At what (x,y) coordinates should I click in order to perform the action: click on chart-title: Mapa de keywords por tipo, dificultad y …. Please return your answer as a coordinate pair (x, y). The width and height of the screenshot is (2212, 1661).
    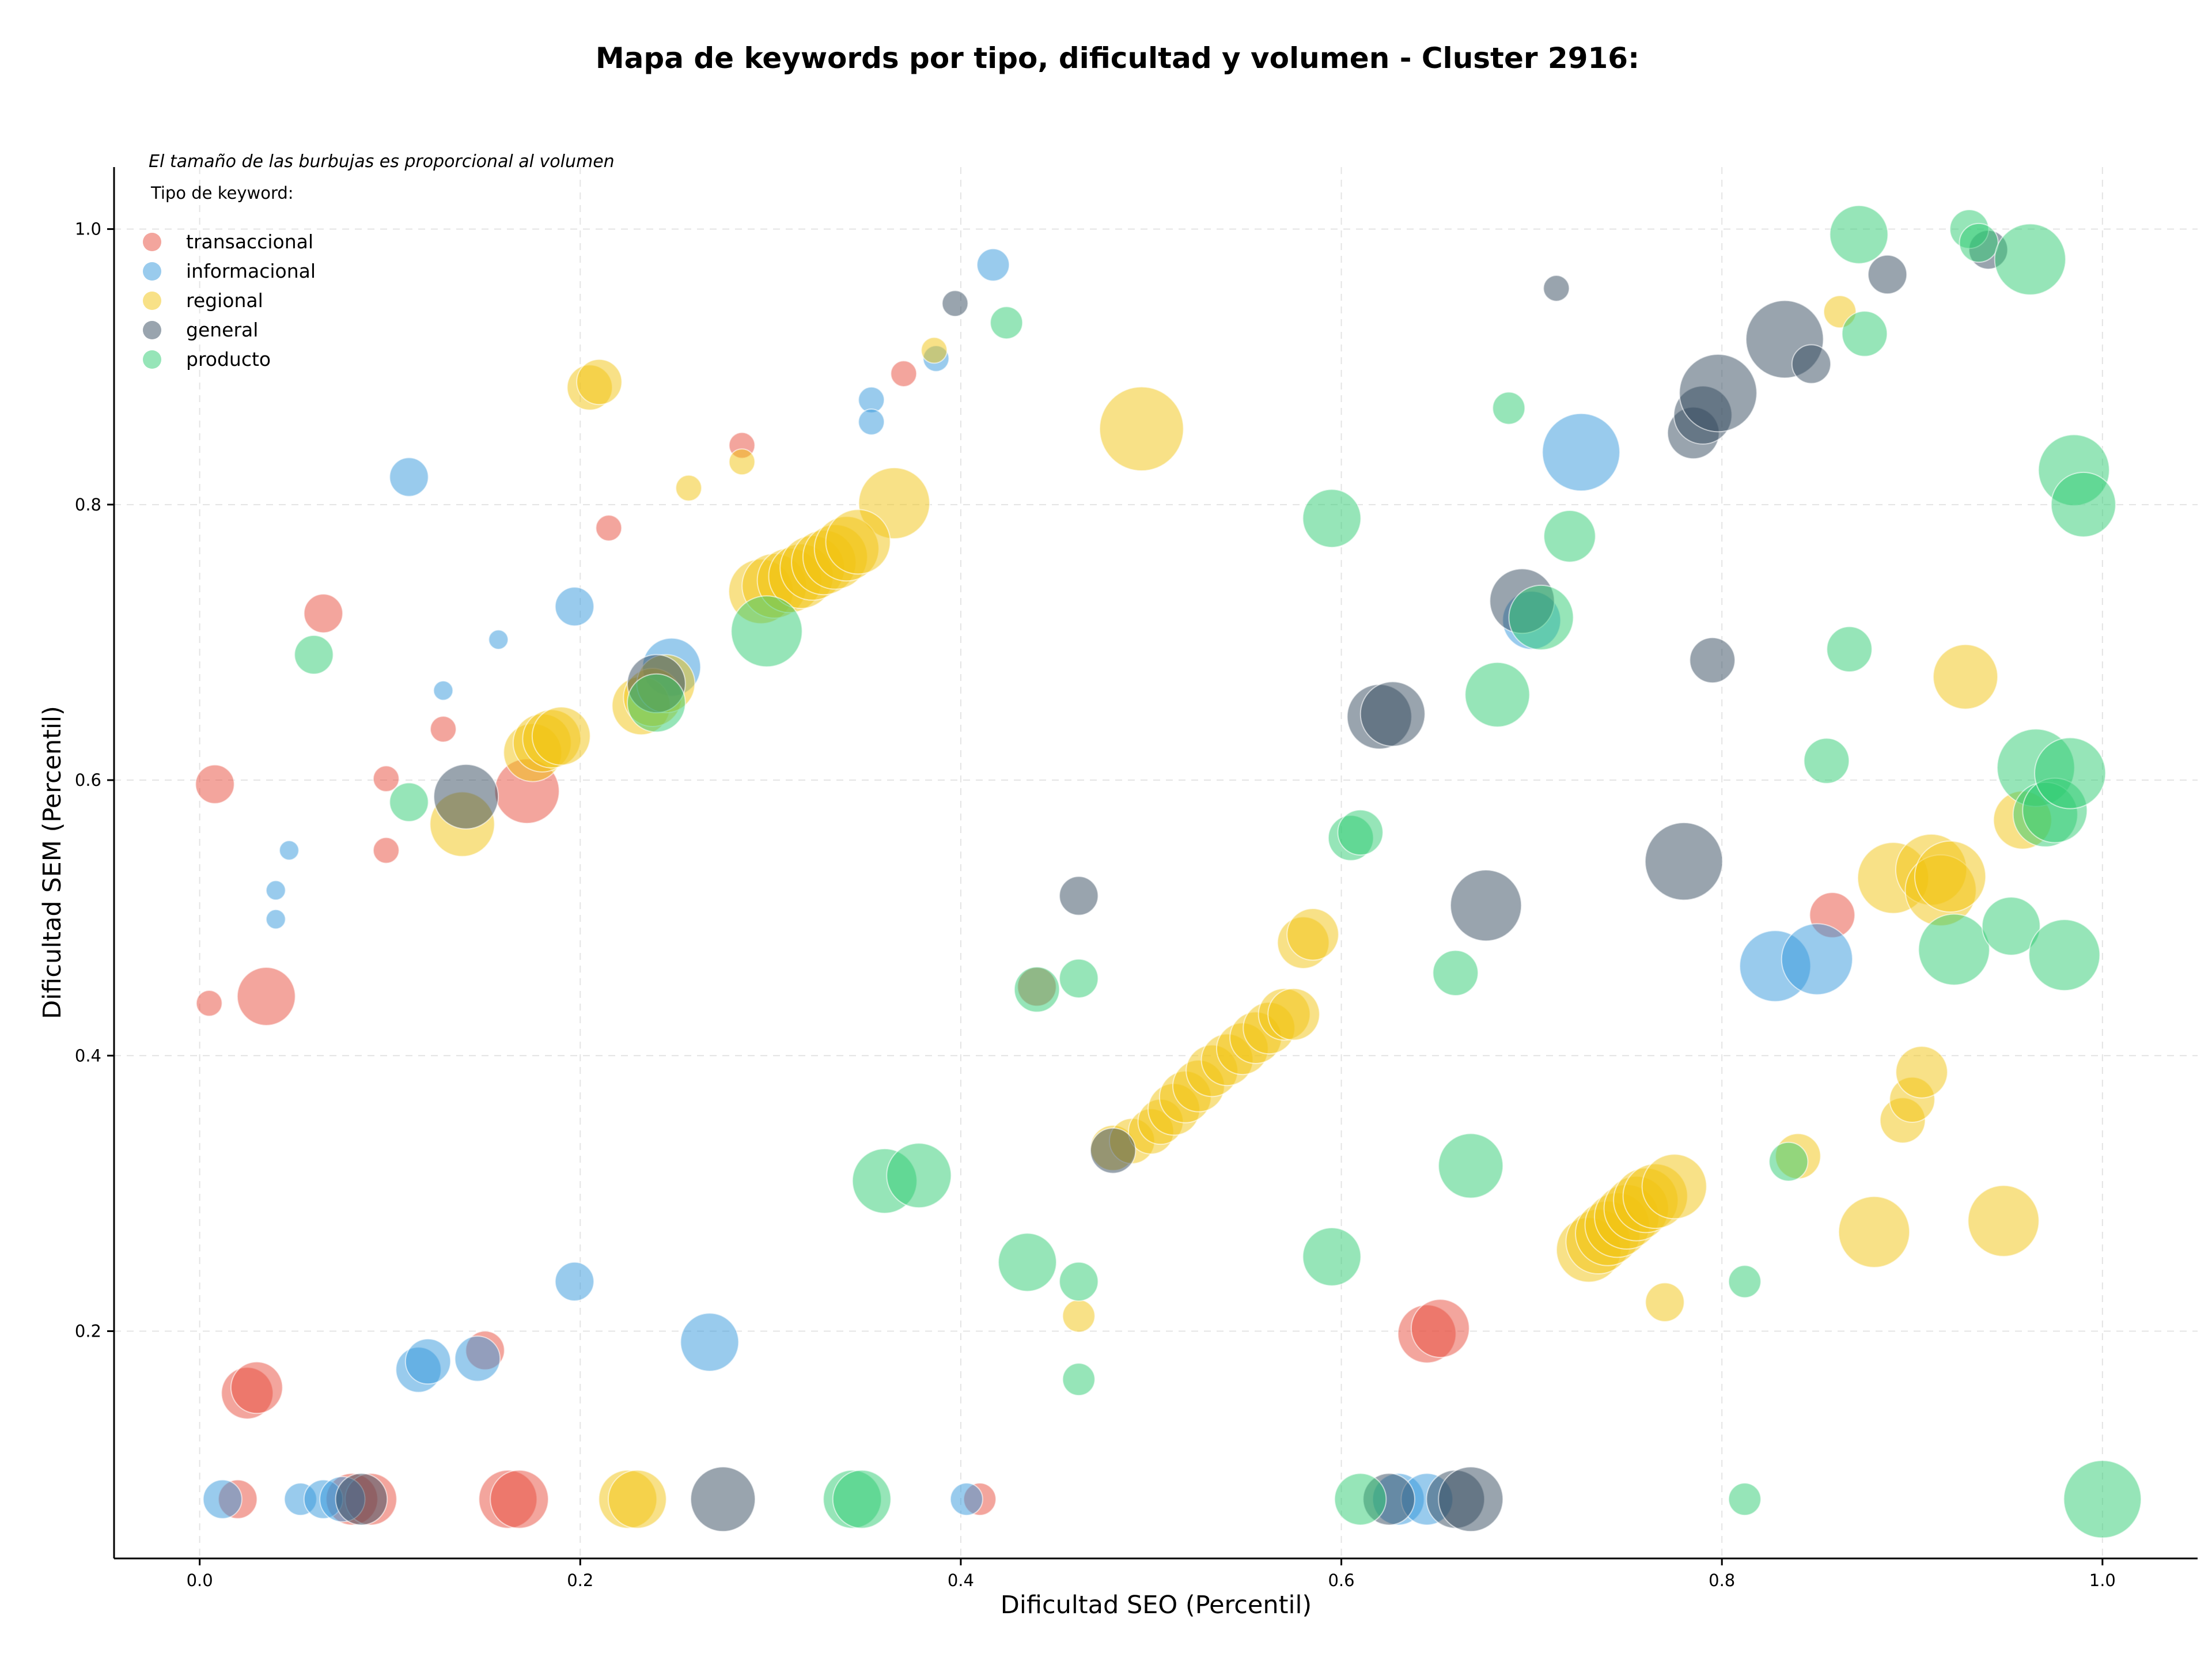
    Looking at the image, I should click on (1117, 58).